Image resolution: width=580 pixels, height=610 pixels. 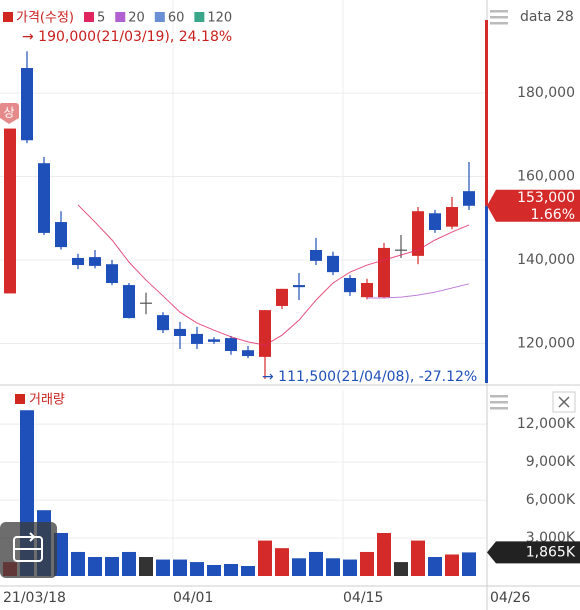 I want to click on volume-tag, so click(x=533, y=552).